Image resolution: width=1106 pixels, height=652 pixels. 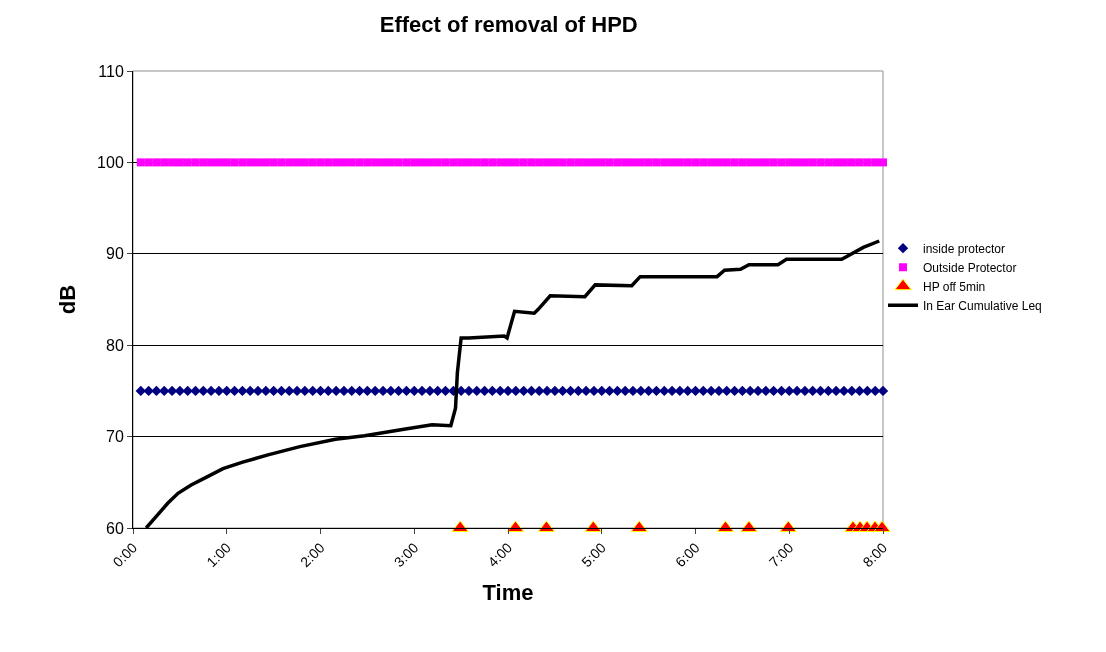 What do you see at coordinates (970, 267) in the screenshot?
I see `legend-label: Outside Protector` at bounding box center [970, 267].